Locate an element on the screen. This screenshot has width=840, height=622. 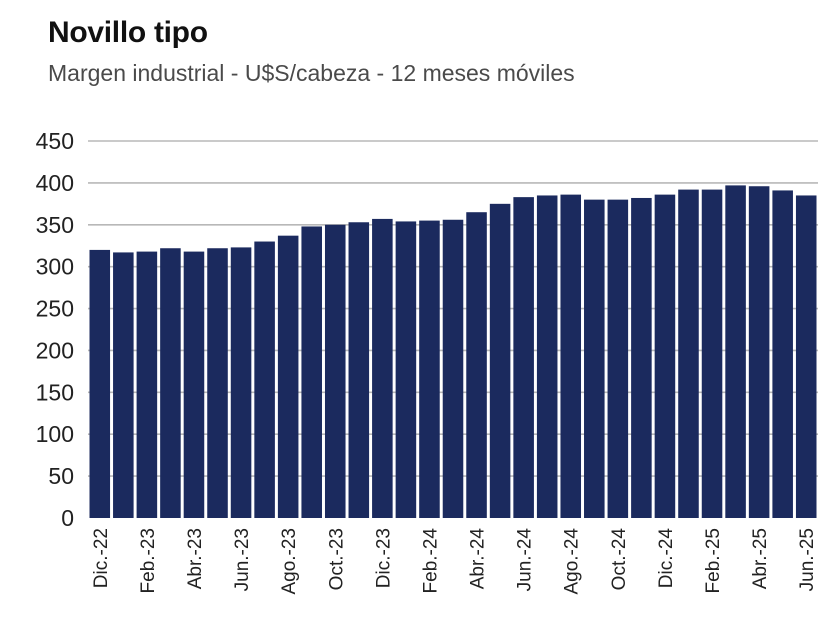
y-tick-label: 300 is located at coordinates (55, 267).